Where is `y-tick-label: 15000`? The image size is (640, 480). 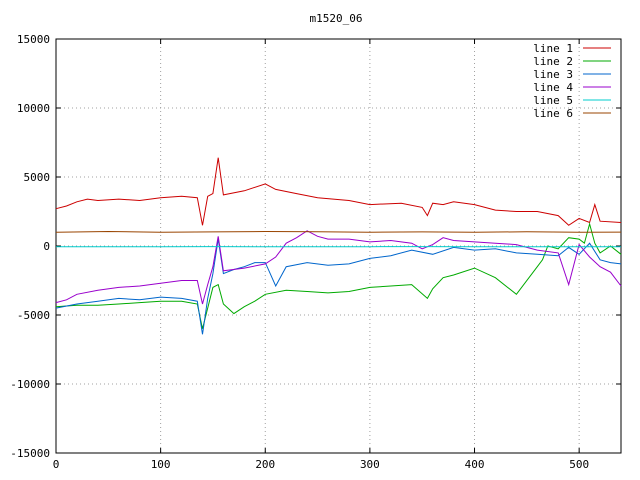 y-tick-label: 15000 is located at coordinates (33, 39).